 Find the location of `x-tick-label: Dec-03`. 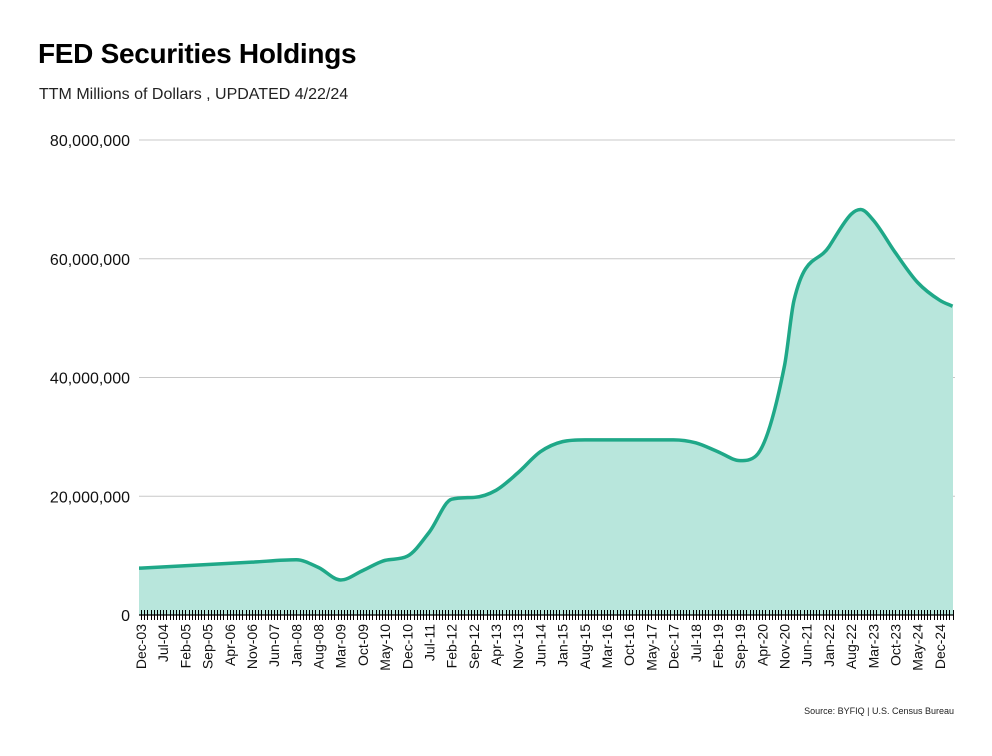

x-tick-label: Dec-03 is located at coordinates (141, 646).